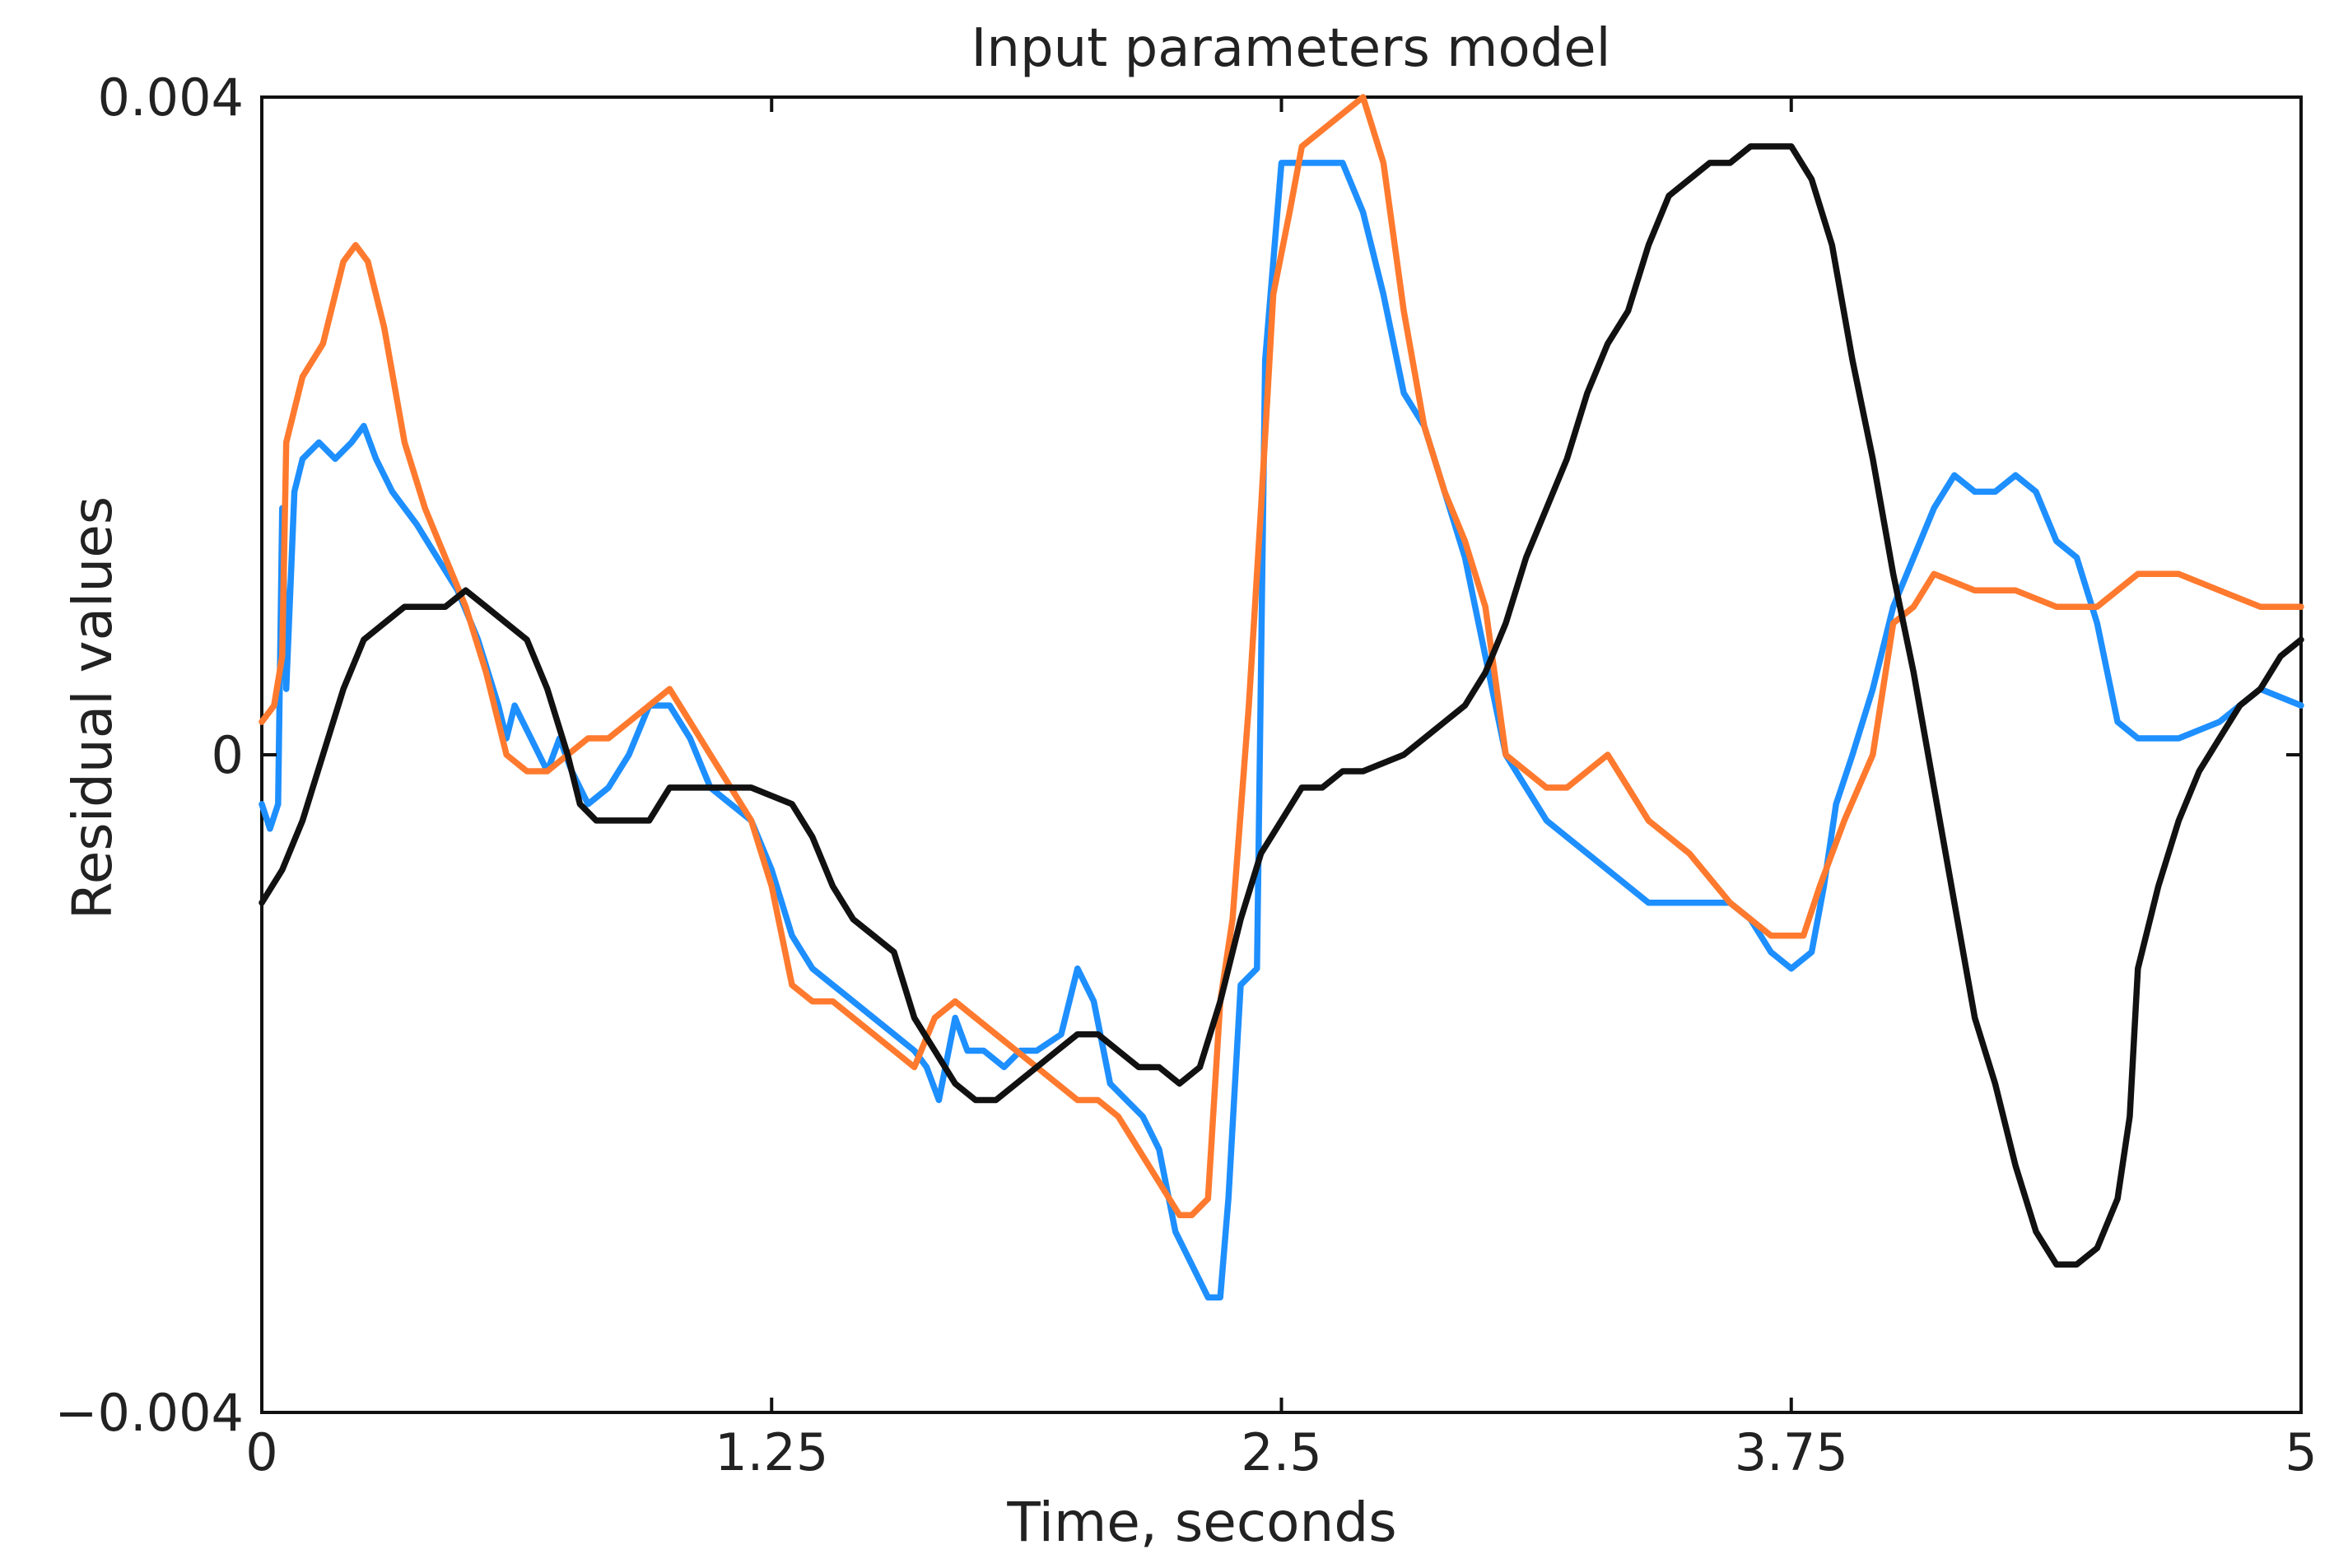 Image resolution: width=2334 pixels, height=1568 pixels. Describe the element at coordinates (92, 707) in the screenshot. I see `y-axis-label: Residual values` at that location.